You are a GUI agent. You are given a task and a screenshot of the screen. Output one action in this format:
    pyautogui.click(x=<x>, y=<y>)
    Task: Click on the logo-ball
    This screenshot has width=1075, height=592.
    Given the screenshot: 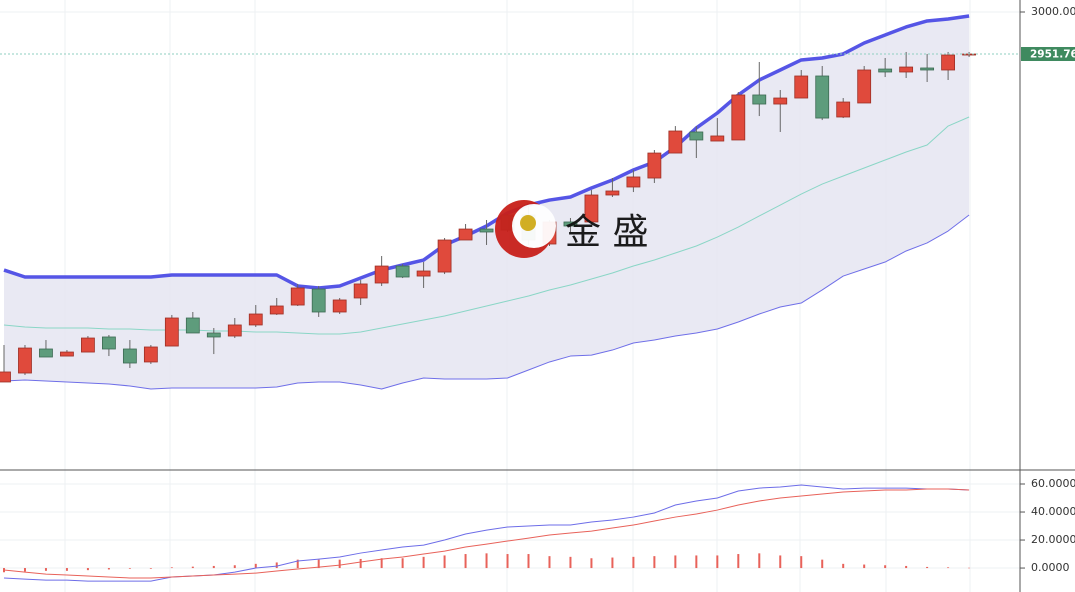 What is the action you would take?
    pyautogui.click(x=528, y=223)
    